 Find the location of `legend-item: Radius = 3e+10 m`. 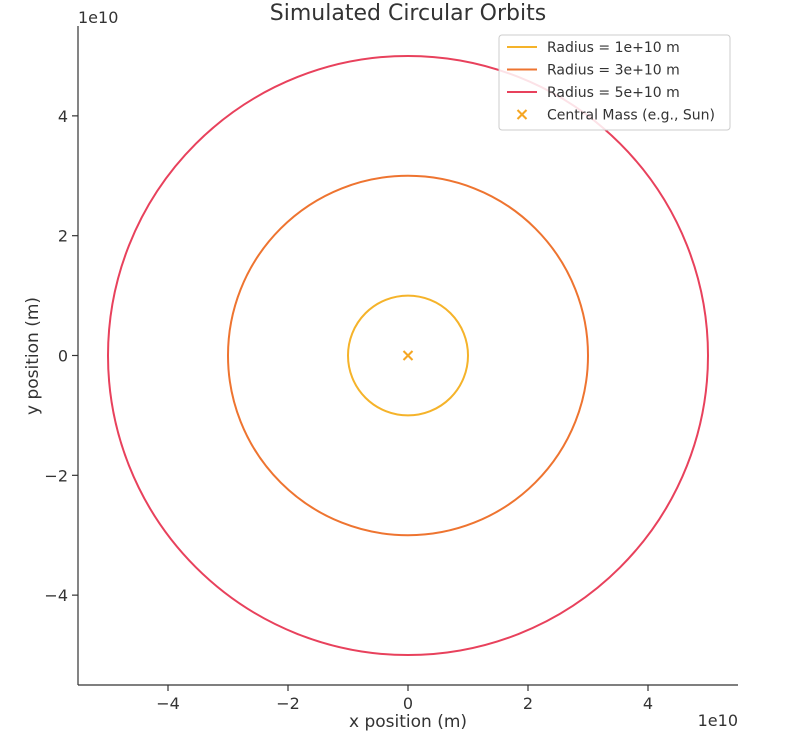

legend-item: Radius = 3e+10 m is located at coordinates (593, 71).